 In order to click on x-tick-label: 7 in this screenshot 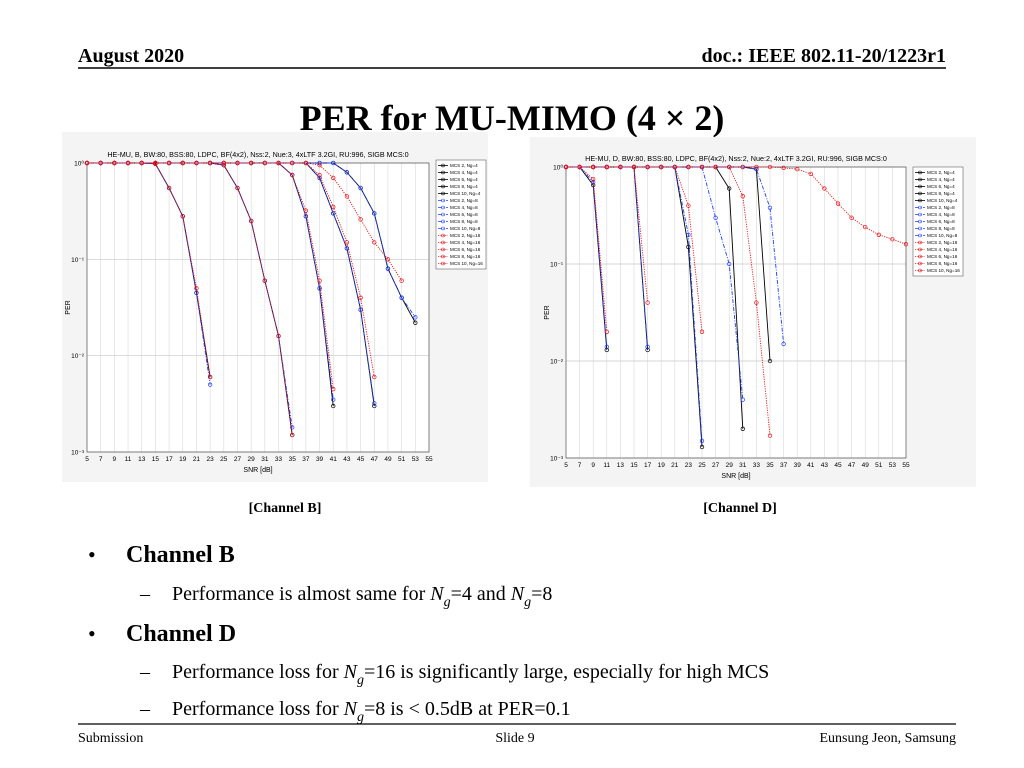, I will do `click(580, 465)`.